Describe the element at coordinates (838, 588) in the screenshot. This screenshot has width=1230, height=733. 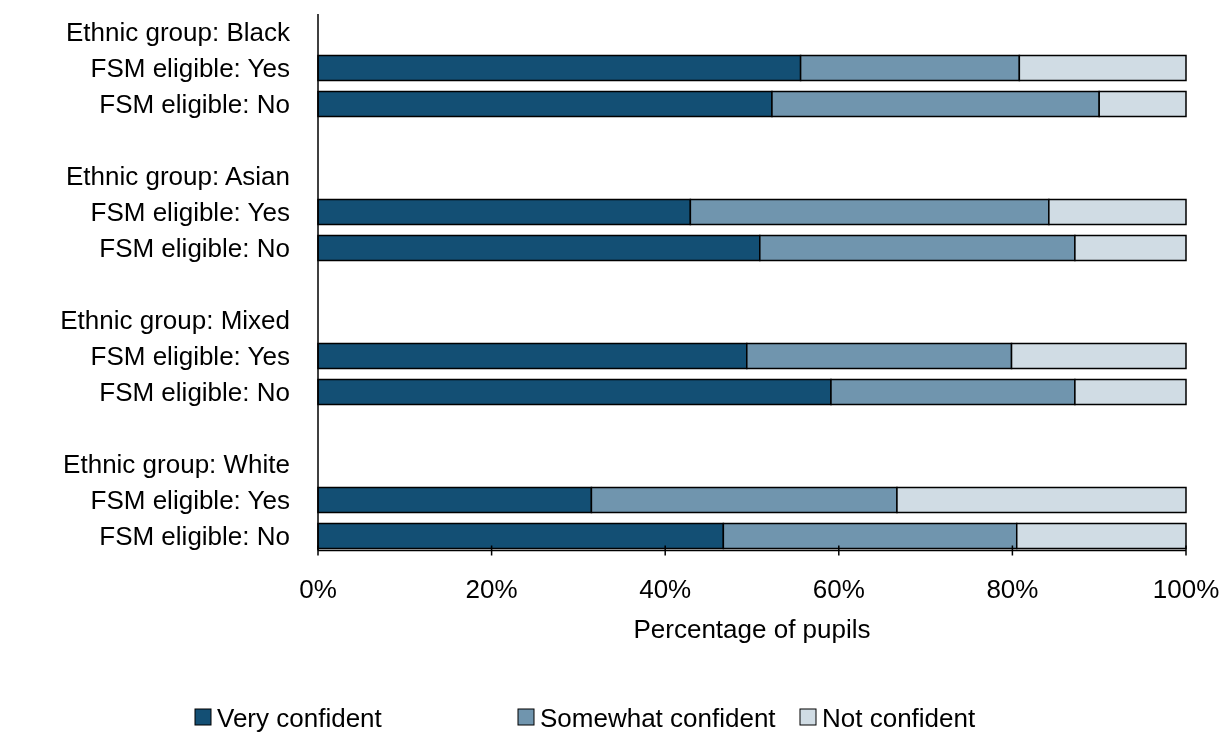
I see `x-tick-label: 60%` at that location.